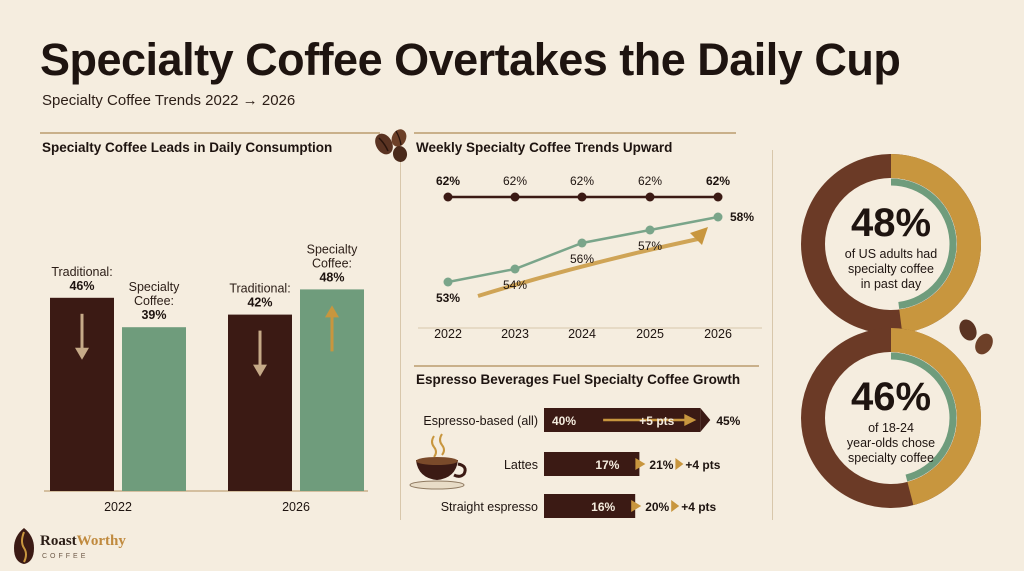 This screenshot has height=571, width=1024. Describe the element at coordinates (586, 366) in the screenshot. I see `panel-rule-bottom` at that location.